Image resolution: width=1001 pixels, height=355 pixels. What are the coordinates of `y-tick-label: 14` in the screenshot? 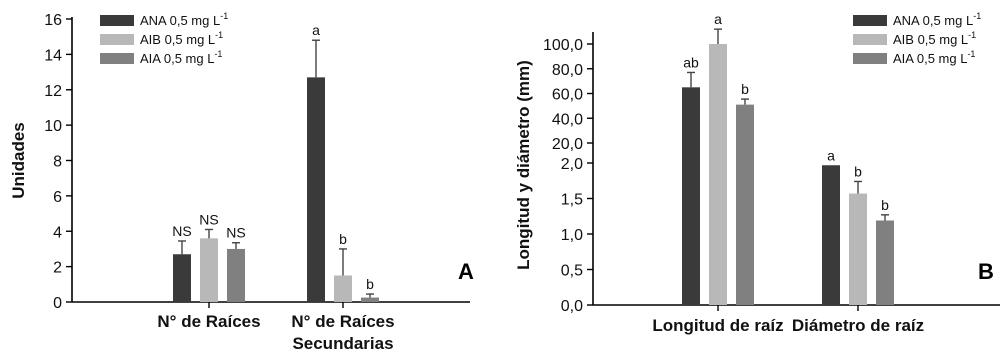 It's located at (53, 55).